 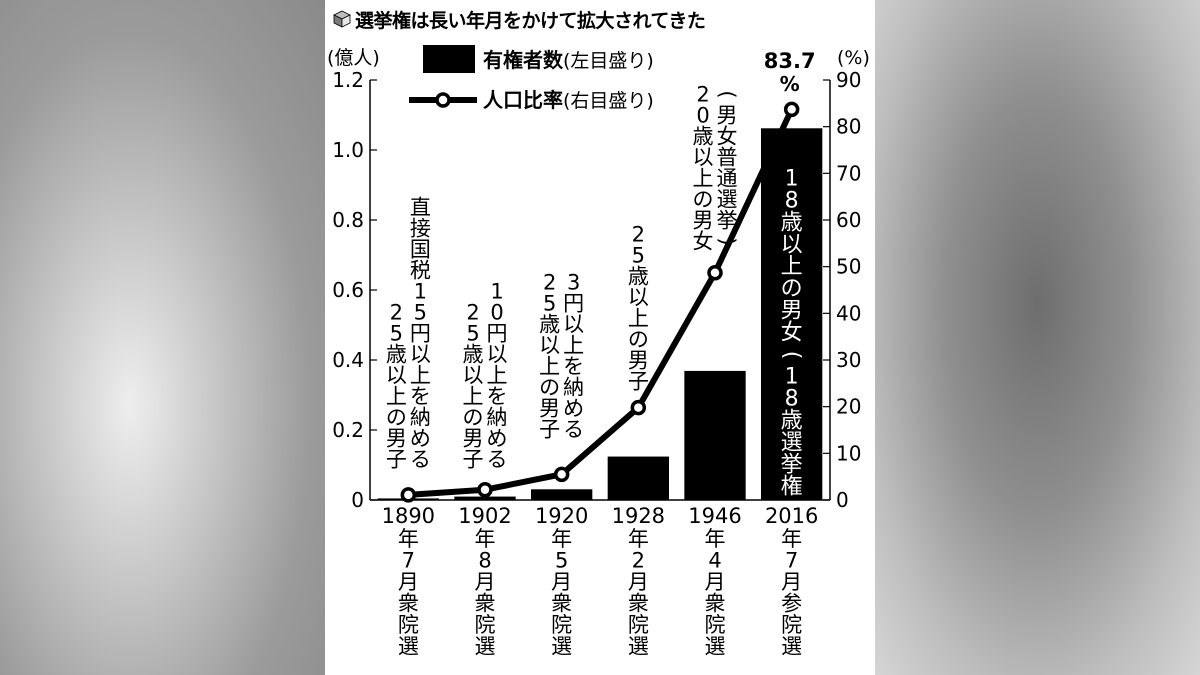 What do you see at coordinates (497, 334) in the screenshot?
I see `annotation-char: 円` at bounding box center [497, 334].